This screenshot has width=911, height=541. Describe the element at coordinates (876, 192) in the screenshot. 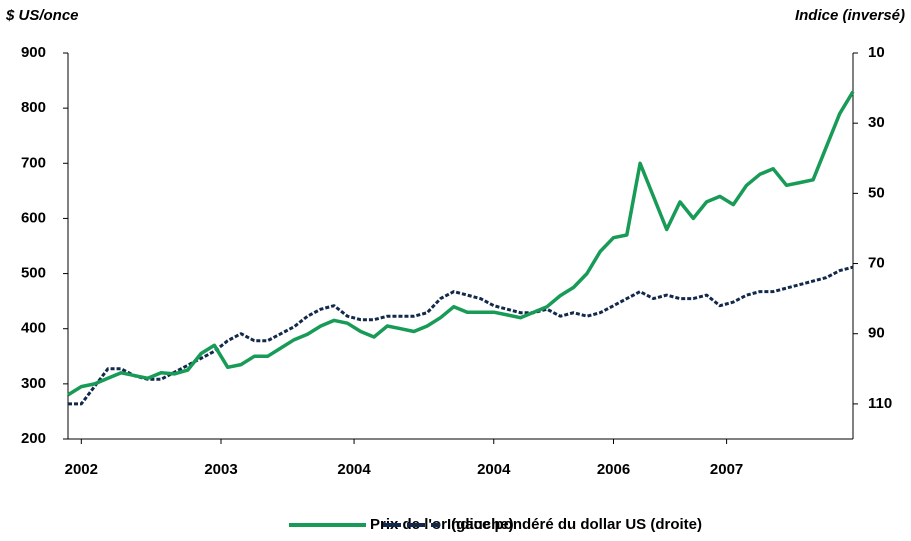

I see `y2-tick-label: 50` at that location.